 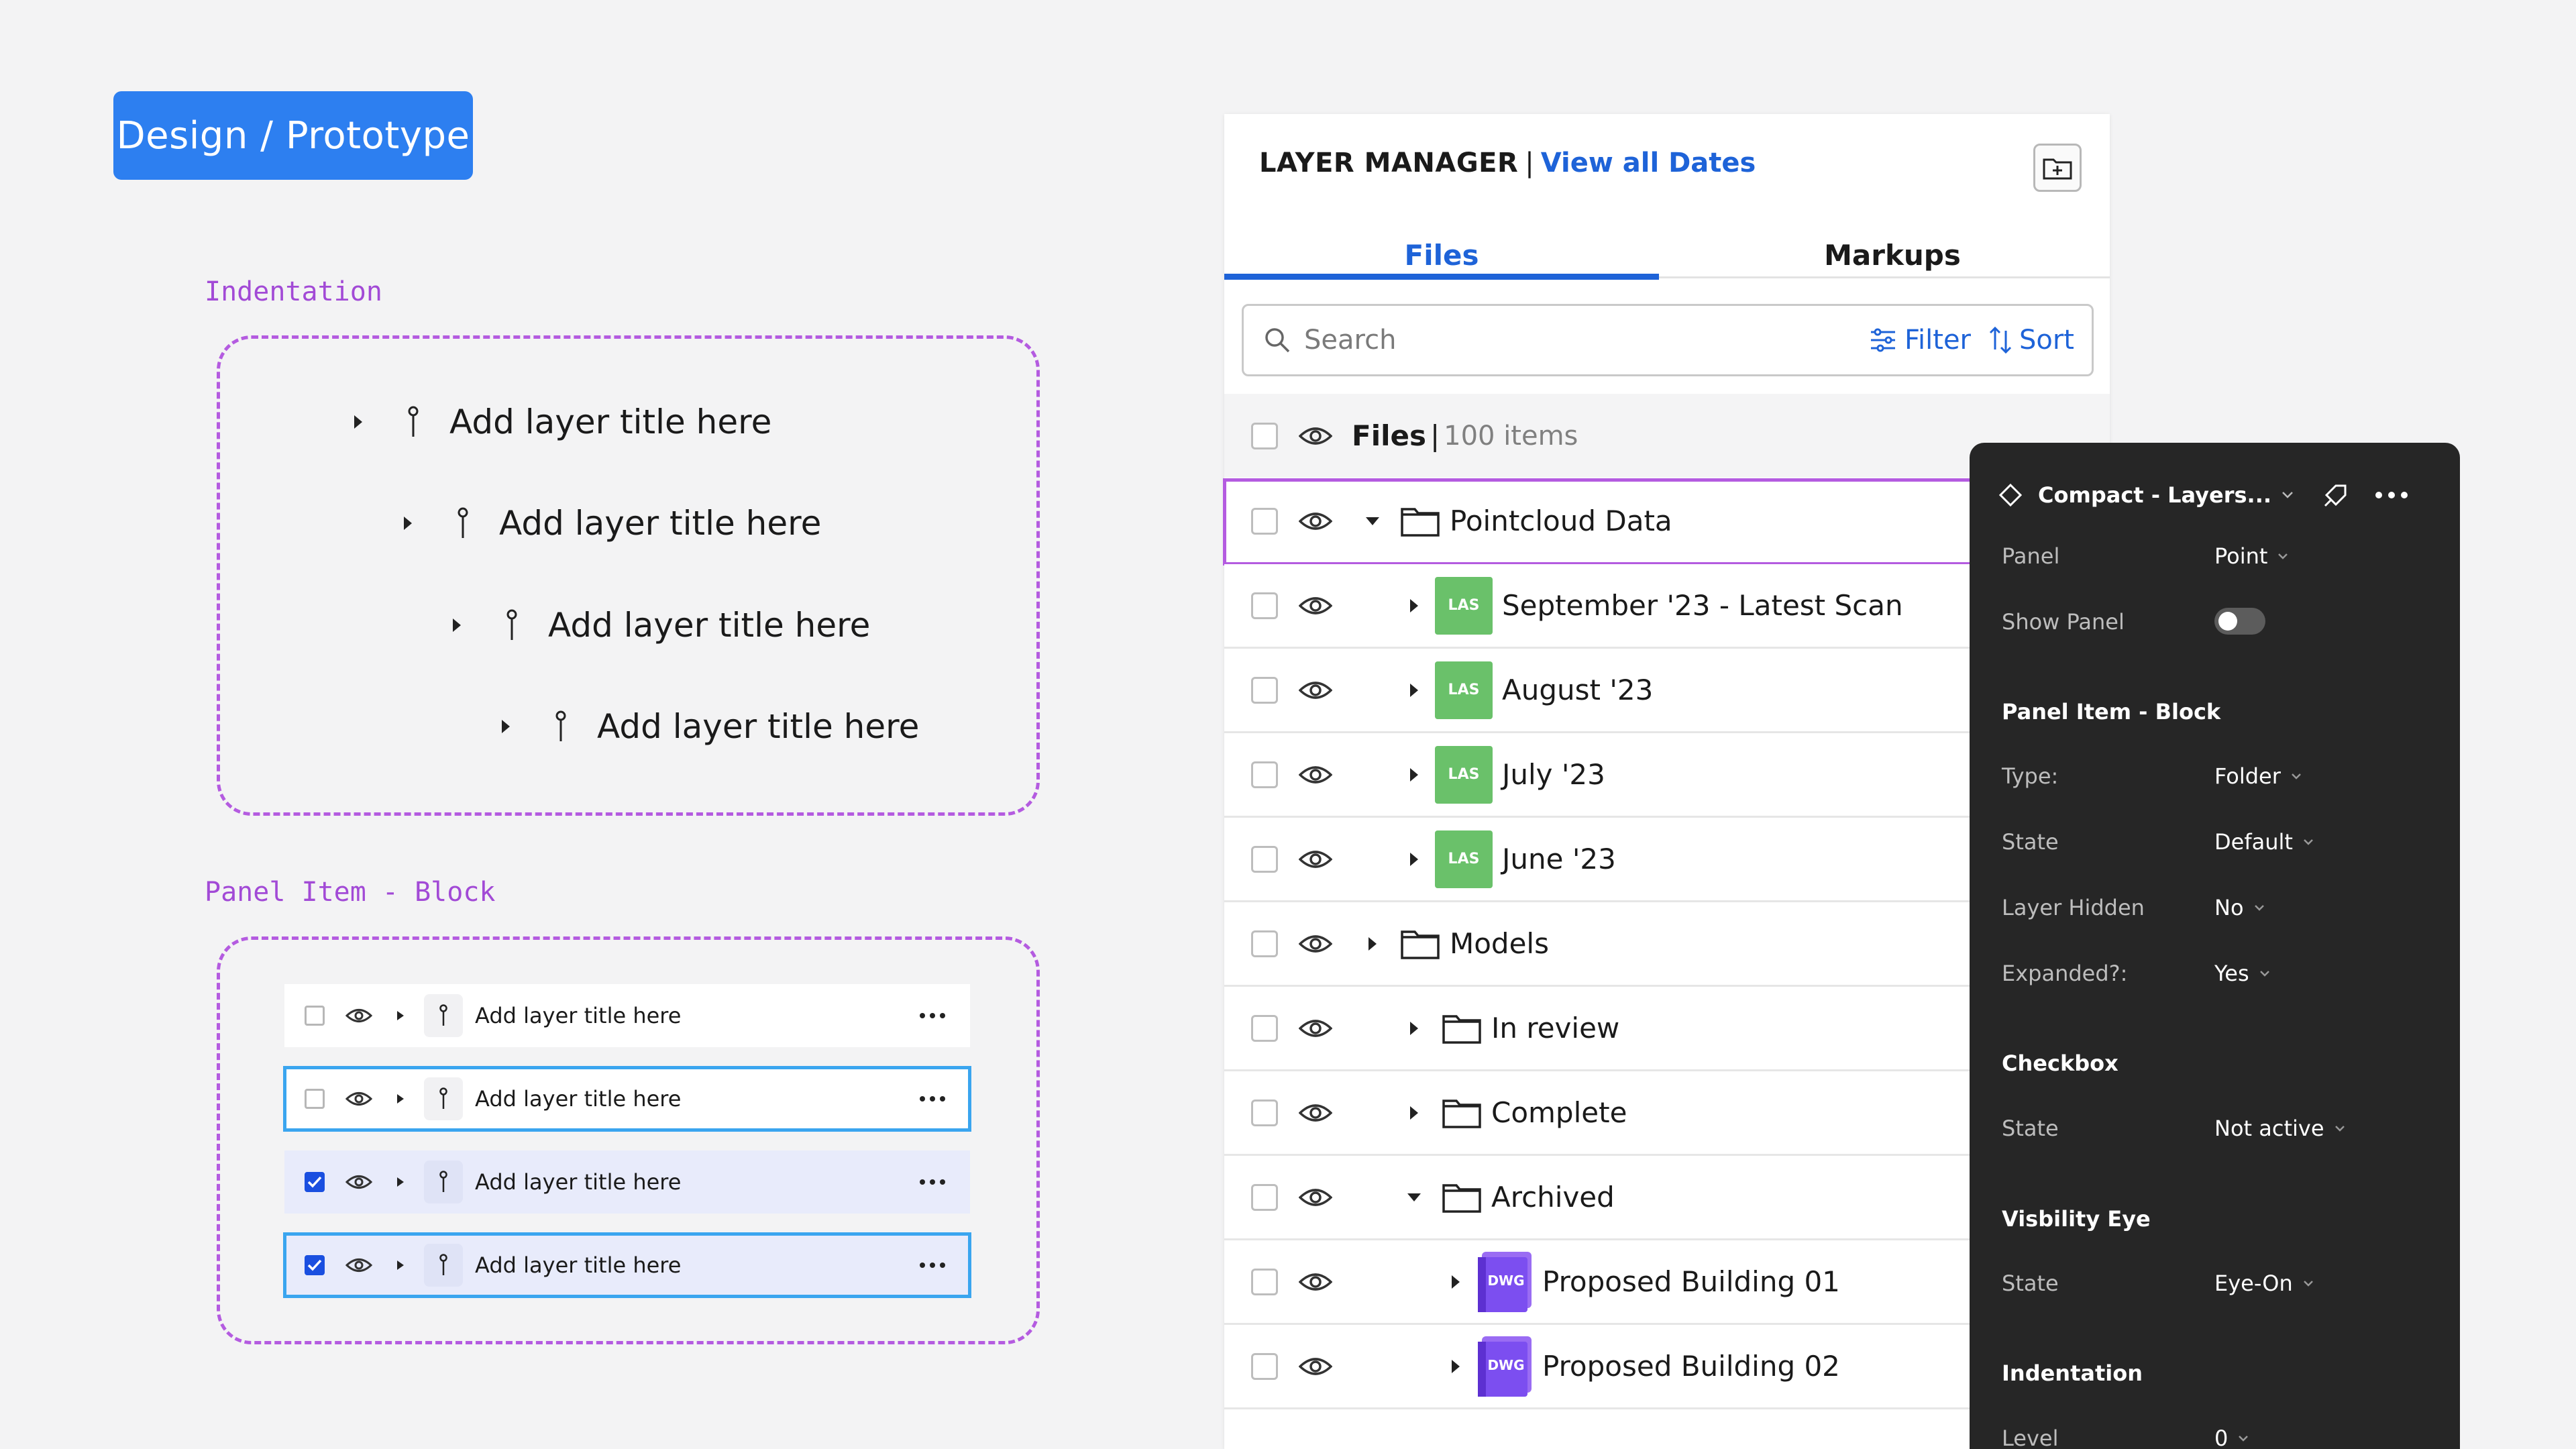 What do you see at coordinates (2336, 495) in the screenshot?
I see `detach-instance-icon` at bounding box center [2336, 495].